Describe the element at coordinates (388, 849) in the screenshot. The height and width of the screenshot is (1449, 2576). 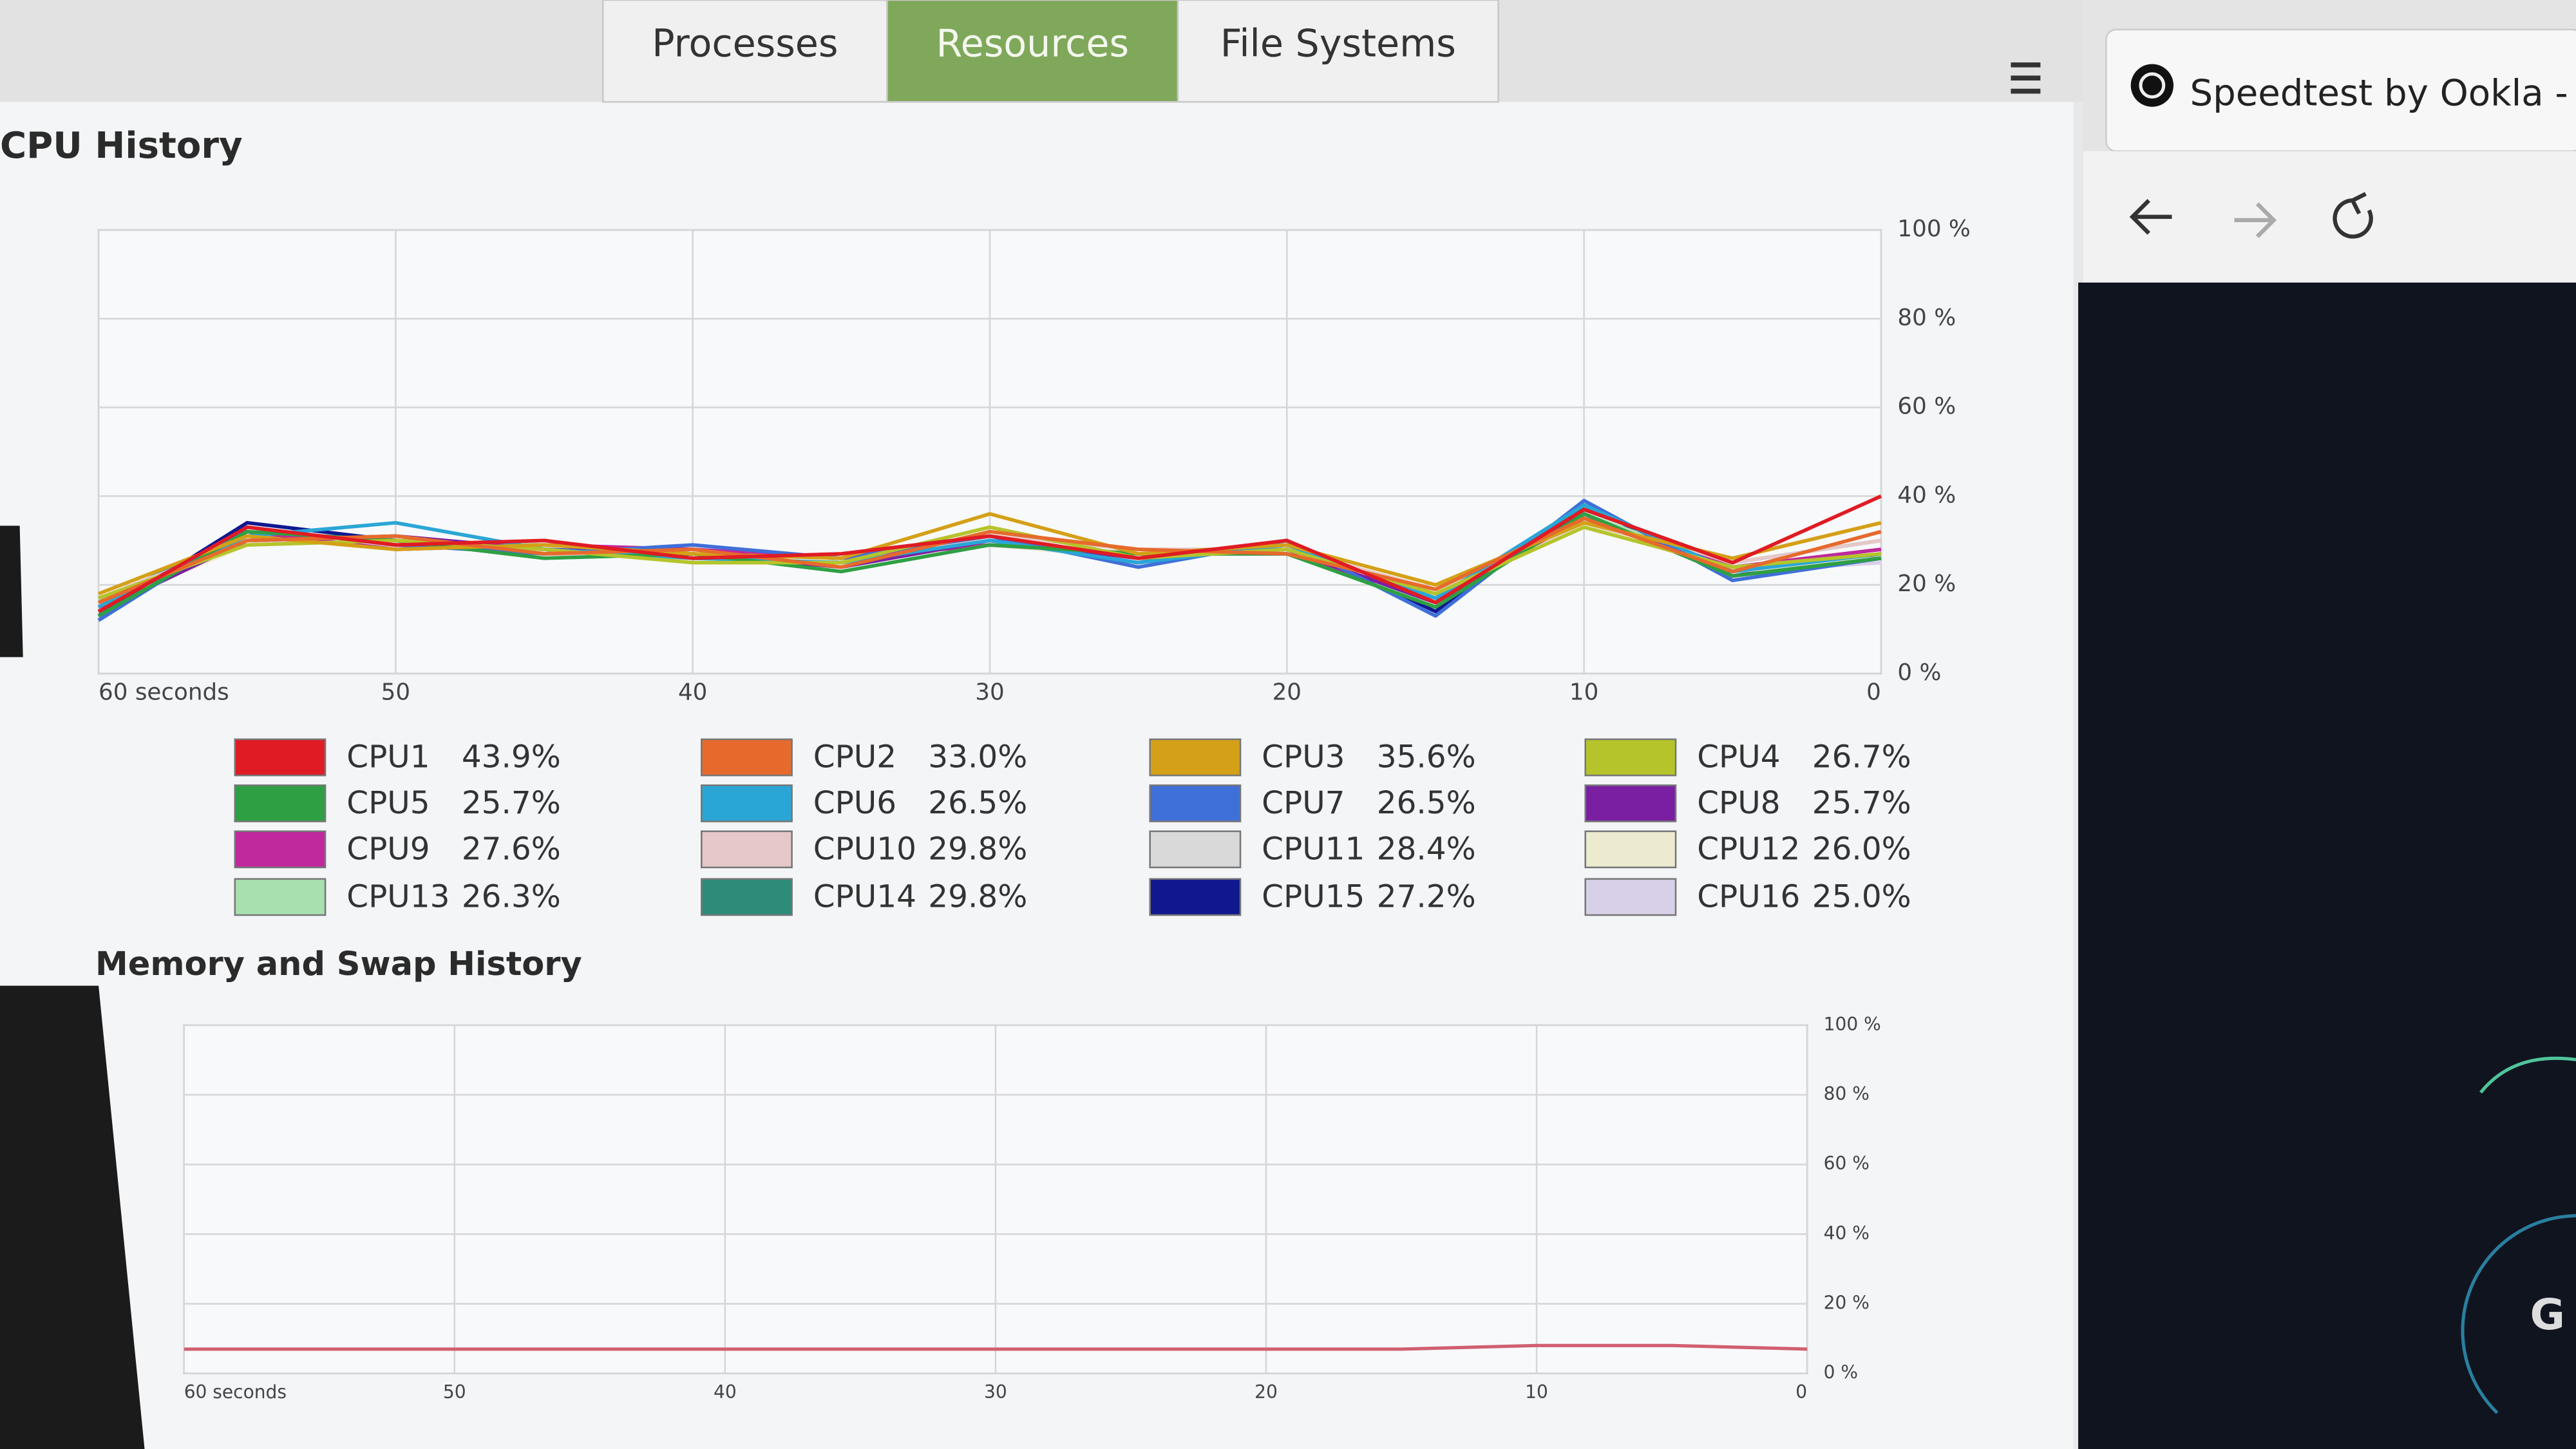
I see `legend-label: CPU9` at that location.